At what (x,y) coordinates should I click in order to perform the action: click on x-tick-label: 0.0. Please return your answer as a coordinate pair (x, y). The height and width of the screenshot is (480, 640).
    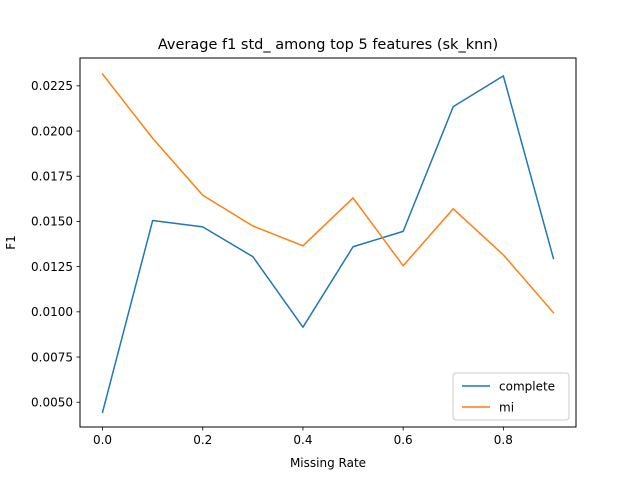
    Looking at the image, I should click on (102, 440).